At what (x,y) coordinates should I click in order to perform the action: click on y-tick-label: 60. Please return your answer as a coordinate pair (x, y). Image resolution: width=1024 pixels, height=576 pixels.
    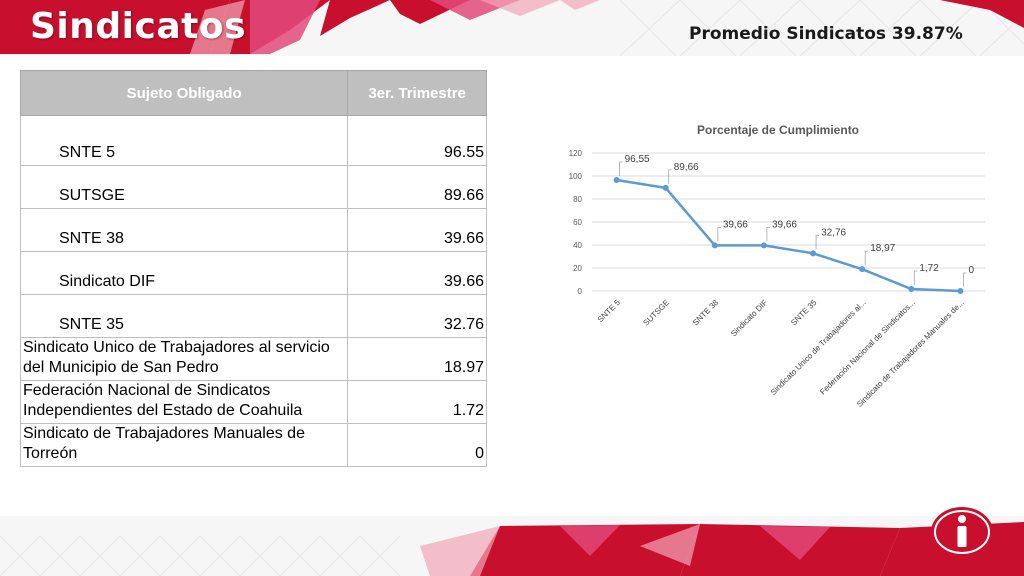
    Looking at the image, I should click on (577, 222).